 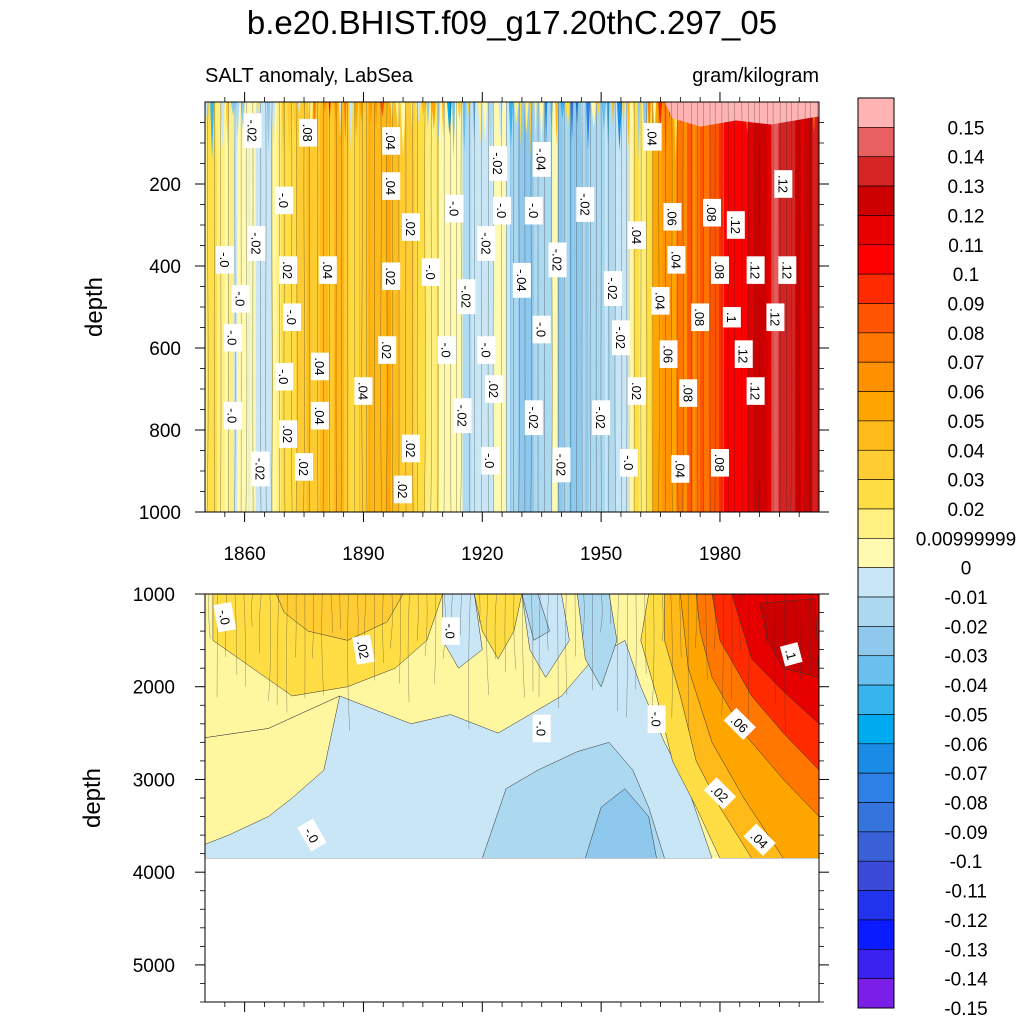 What do you see at coordinates (508, 729) in the screenshot?
I see `lower-contour-labels: -.0.02-.0-.0-.0.06.1.02.04-.0` at bounding box center [508, 729].